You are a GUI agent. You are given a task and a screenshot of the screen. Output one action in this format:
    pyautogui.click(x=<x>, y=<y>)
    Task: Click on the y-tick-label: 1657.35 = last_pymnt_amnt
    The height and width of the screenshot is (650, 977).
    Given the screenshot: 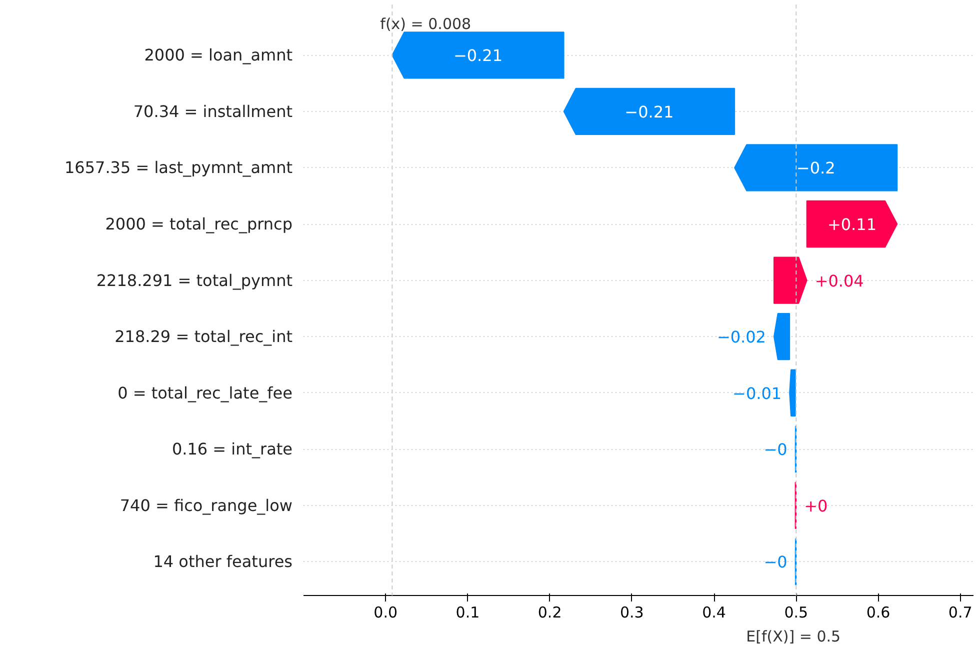 What is the action you would take?
    pyautogui.click(x=178, y=168)
    